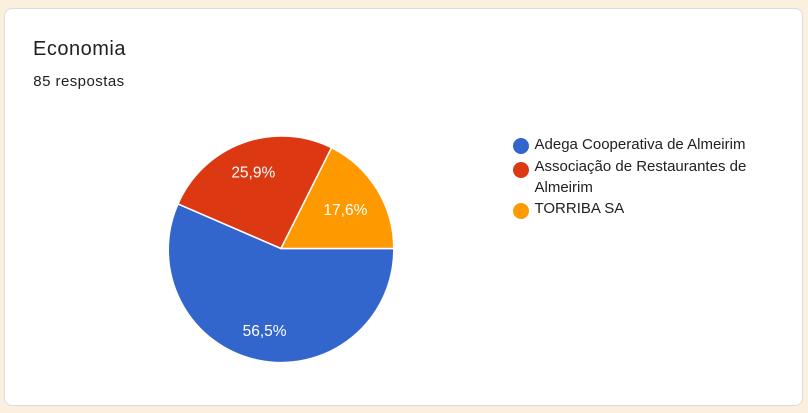 Image resolution: width=808 pixels, height=413 pixels. Describe the element at coordinates (345, 210) in the screenshot. I see `svg-text: 17,6%` at that location.